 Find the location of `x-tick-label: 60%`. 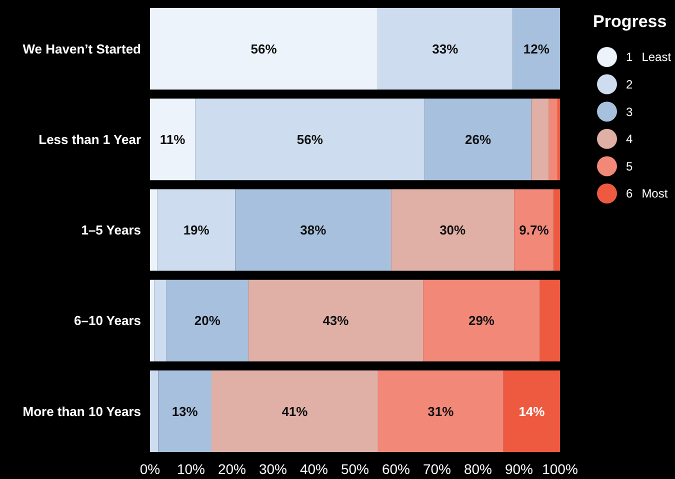

x-tick-label: 60% is located at coordinates (396, 469).